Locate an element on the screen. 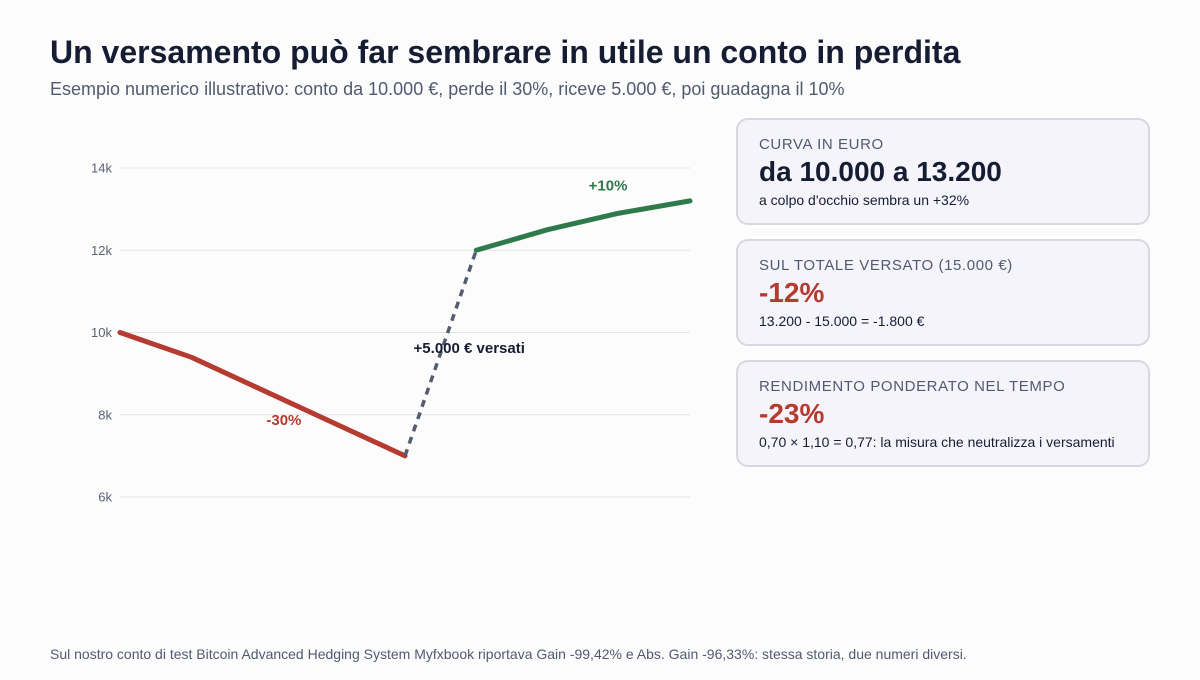  chart-annotation: +5.000 € versati is located at coordinates (469, 348).